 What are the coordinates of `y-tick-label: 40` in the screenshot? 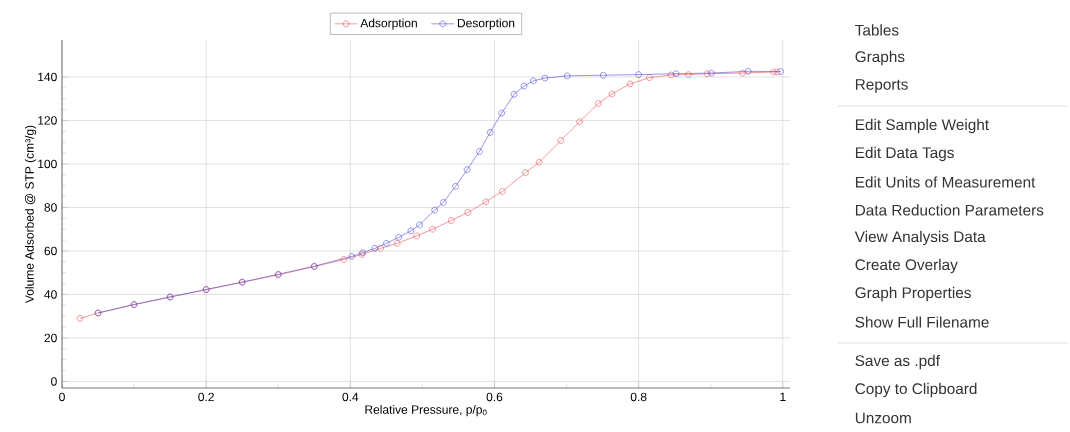 It's located at (50, 294).